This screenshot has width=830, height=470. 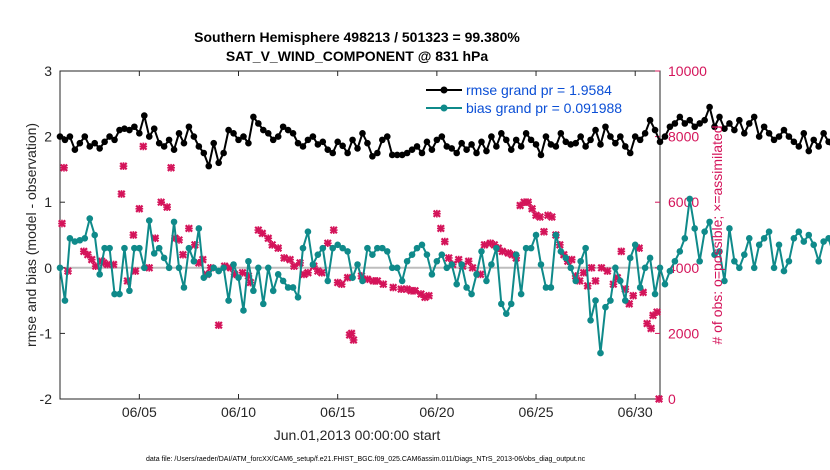 I want to click on y2-tick-label: 0, so click(x=672, y=399).